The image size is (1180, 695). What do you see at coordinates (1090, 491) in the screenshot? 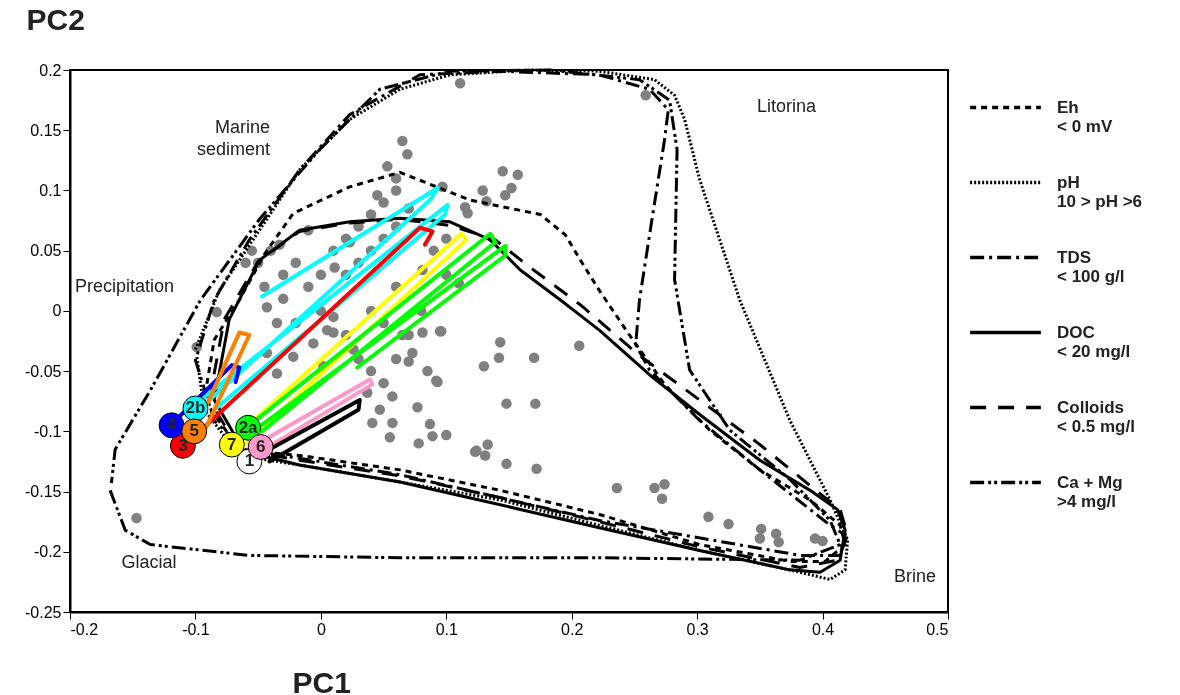
I see `legend-label: Ca + Mg >4 mg/l` at bounding box center [1090, 491].